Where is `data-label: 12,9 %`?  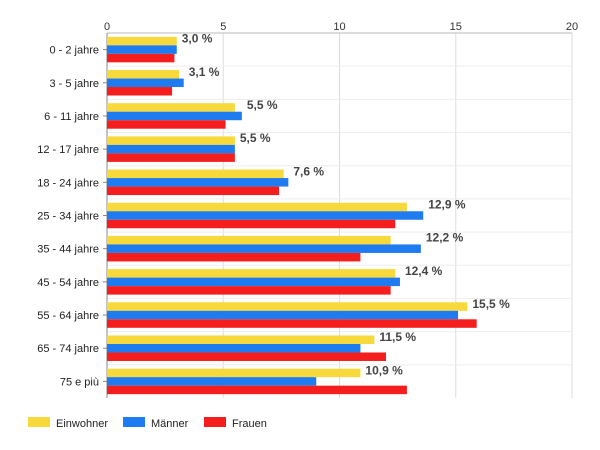 data-label: 12,9 % is located at coordinates (447, 205).